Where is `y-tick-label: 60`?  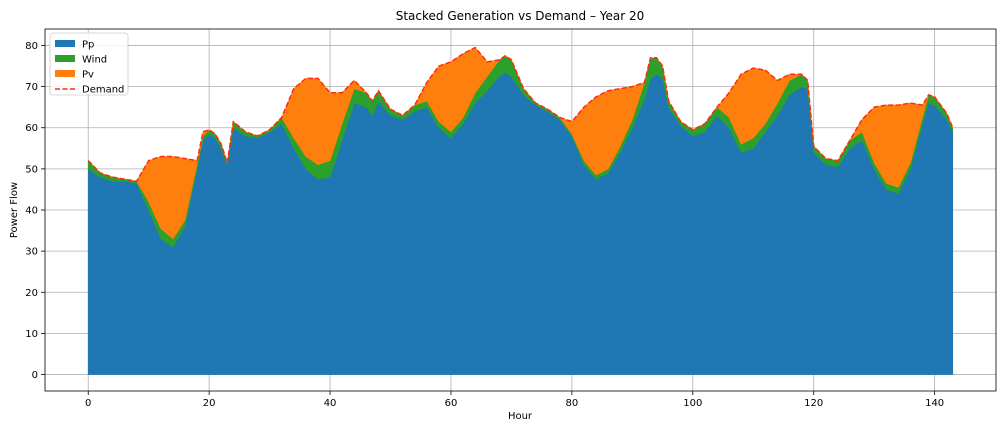 y-tick-label: 60 is located at coordinates (31, 128).